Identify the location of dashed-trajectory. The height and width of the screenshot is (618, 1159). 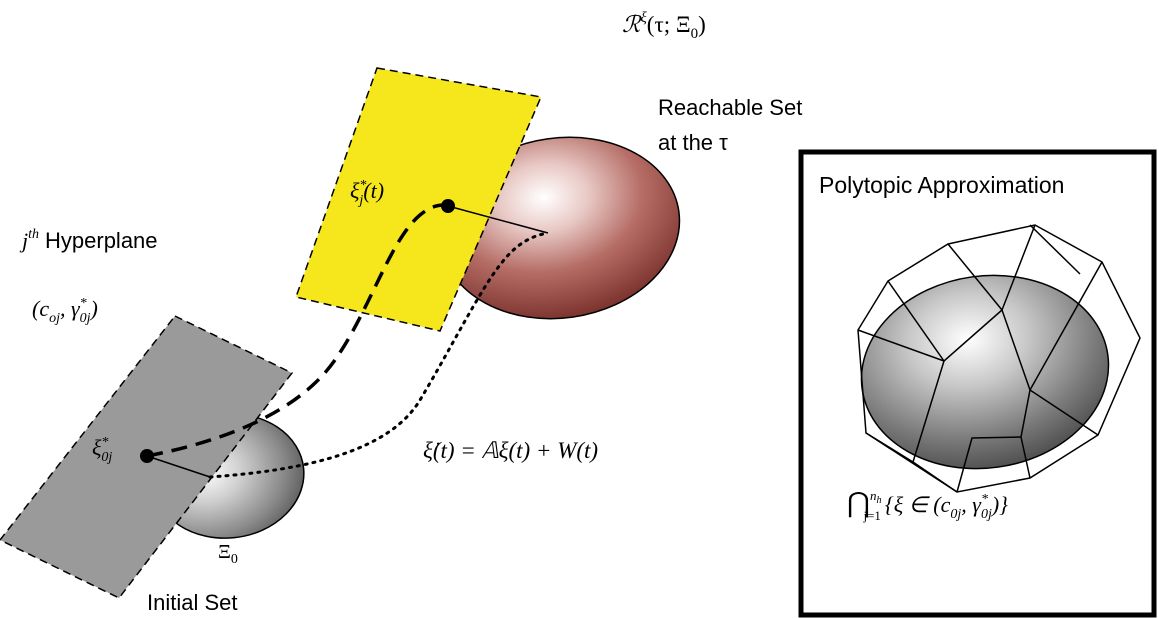
(297, 330).